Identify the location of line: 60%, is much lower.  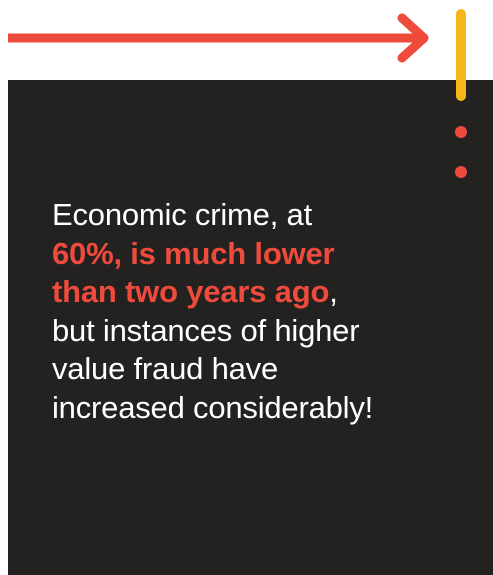
(212, 254).